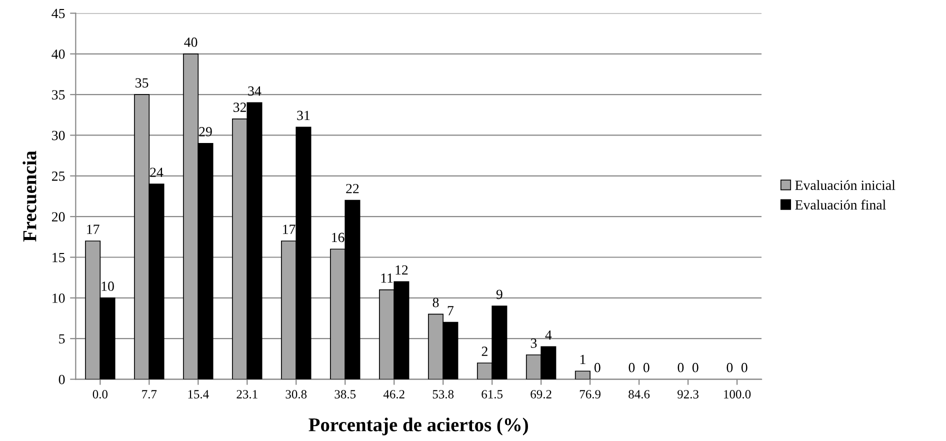 Image resolution: width=946 pixels, height=441 pixels. What do you see at coordinates (492, 394) in the screenshot?
I see `x-tick-label: 61.5` at bounding box center [492, 394].